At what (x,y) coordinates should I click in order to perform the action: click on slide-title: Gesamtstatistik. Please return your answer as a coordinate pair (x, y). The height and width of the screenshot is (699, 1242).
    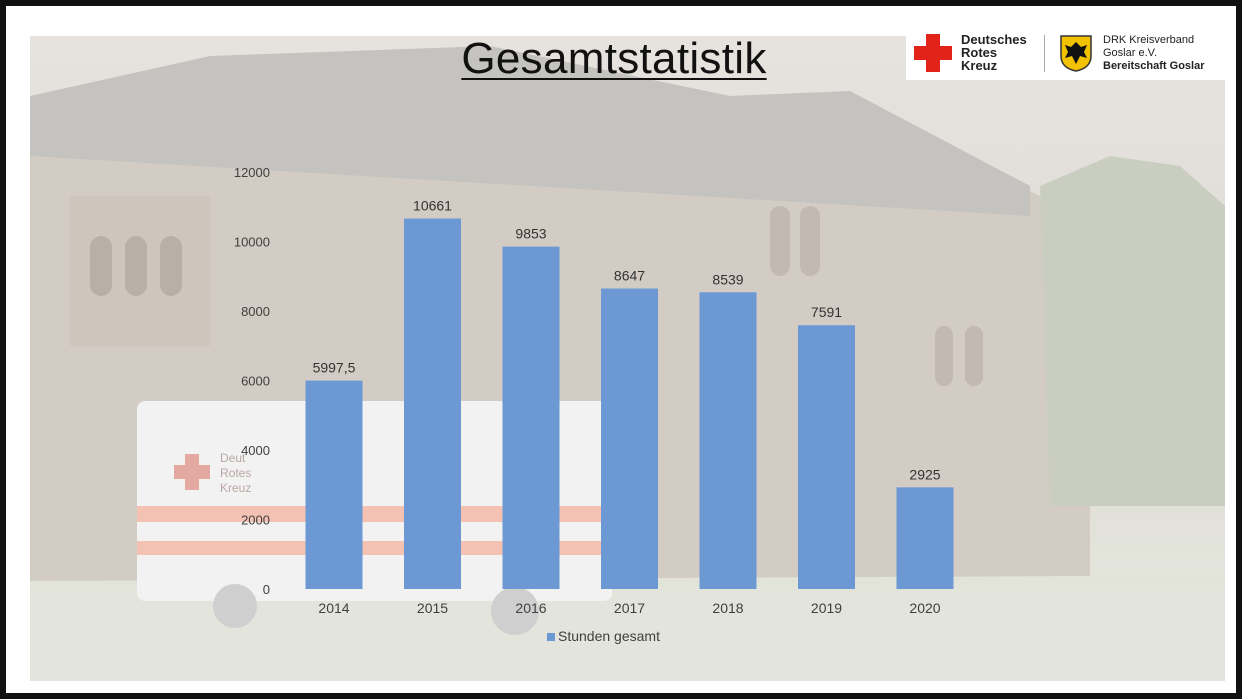
    Looking at the image, I should click on (614, 58).